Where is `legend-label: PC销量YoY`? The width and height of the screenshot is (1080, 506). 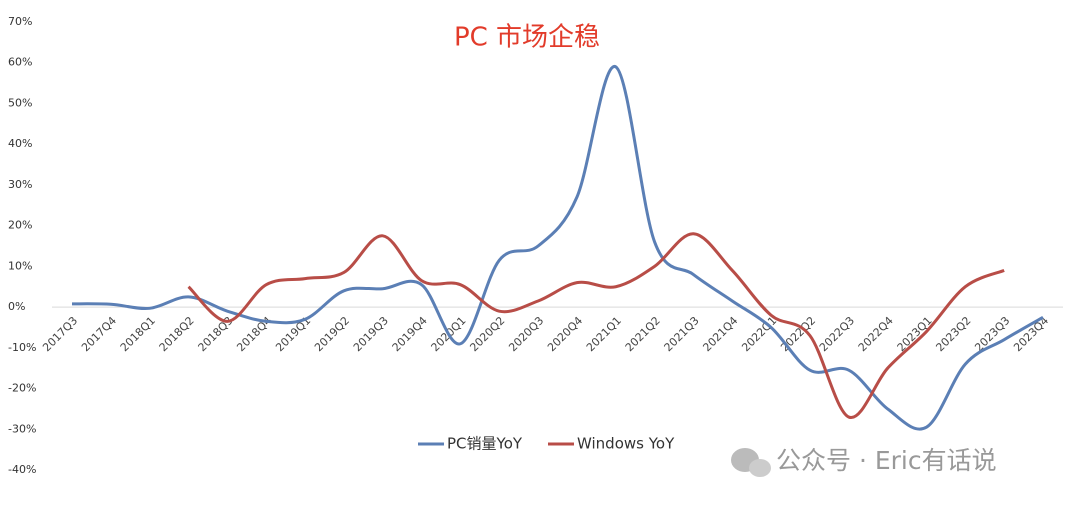 legend-label: PC销量YoY is located at coordinates (485, 444).